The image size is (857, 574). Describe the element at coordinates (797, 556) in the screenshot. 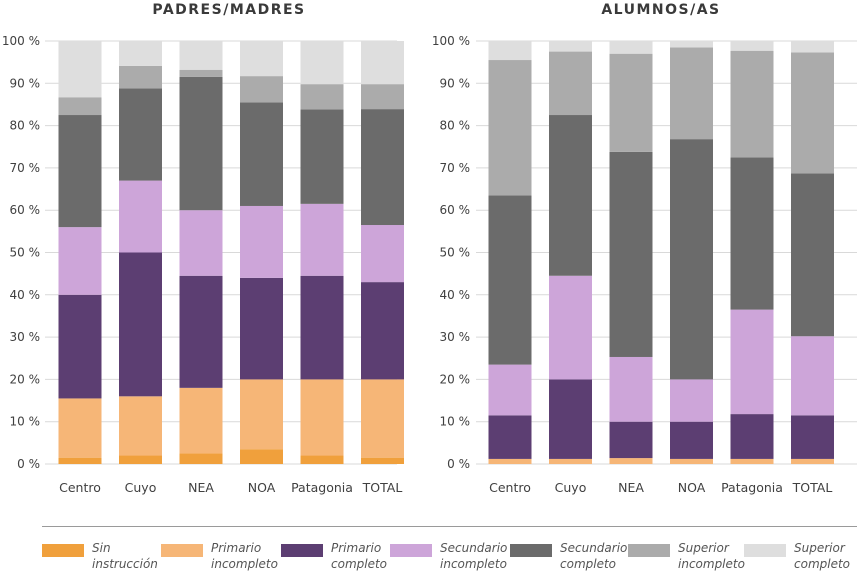

I see `legend-item: Superior completo` at that location.